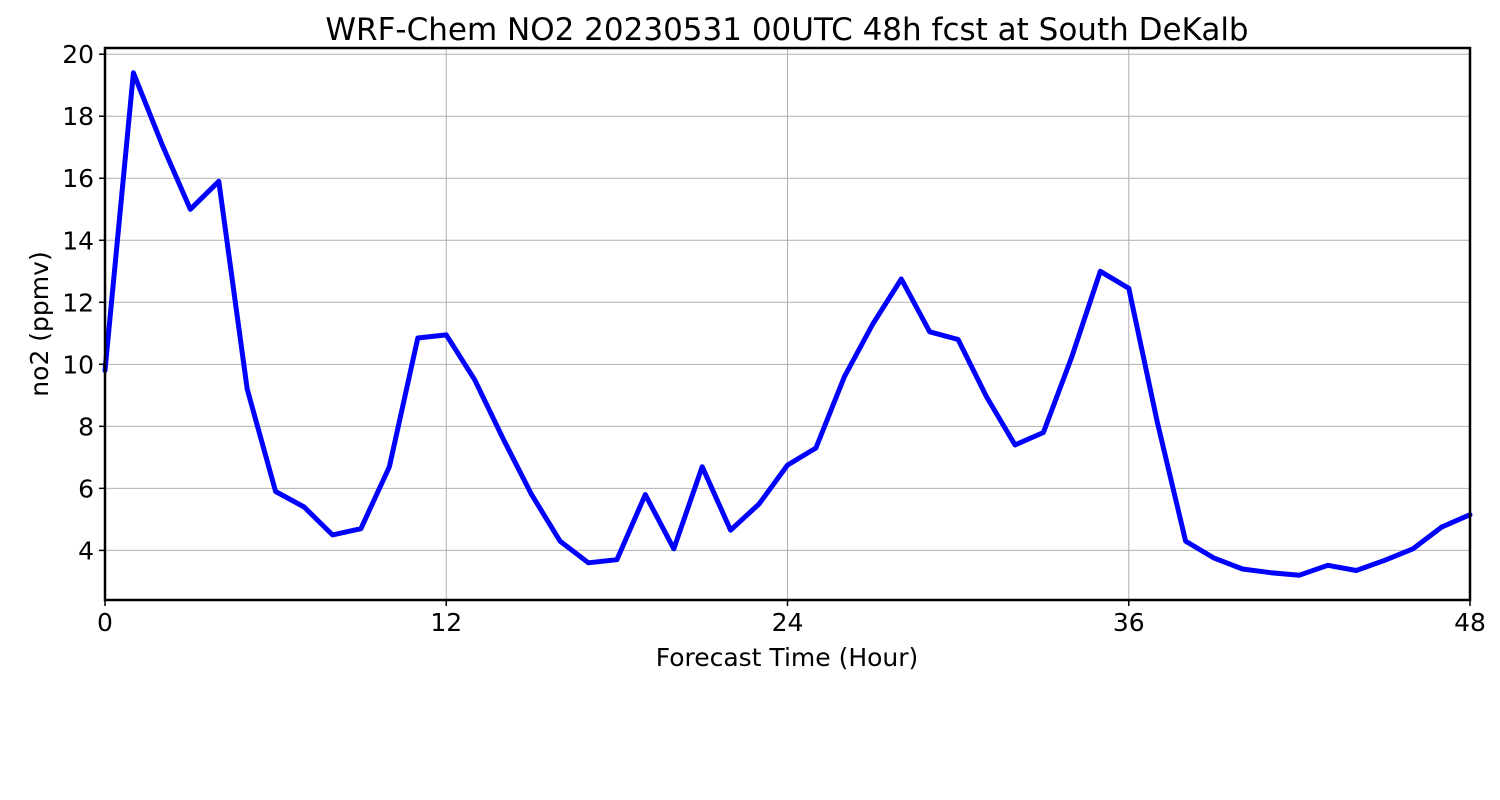 This screenshot has width=1500, height=800. Describe the element at coordinates (1129, 622) in the screenshot. I see `x-tick-label: 36` at that location.